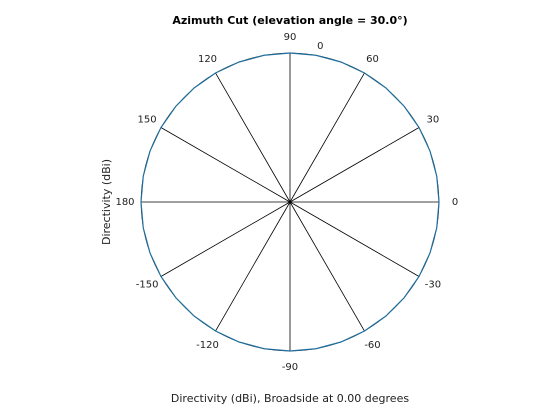 Image resolution: width=560 pixels, height=420 pixels. I want to click on angle-tick-label: 30, so click(433, 120).